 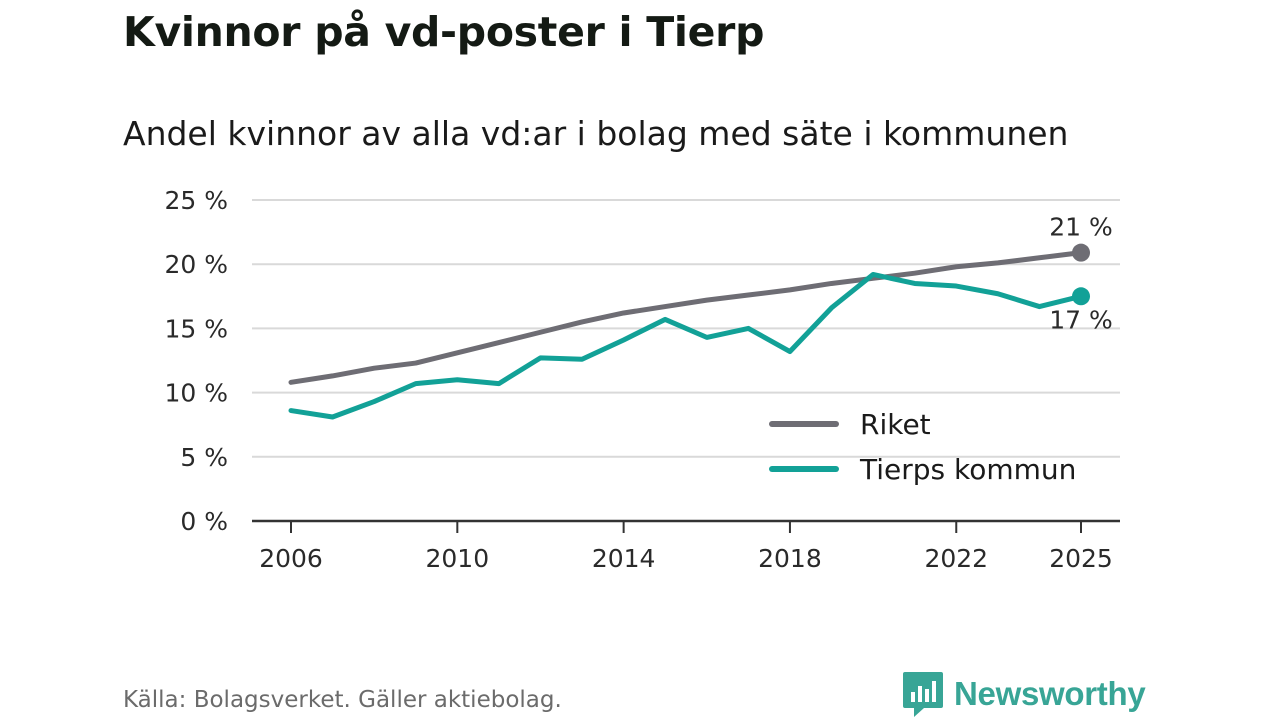 What do you see at coordinates (342, 700) in the screenshot?
I see `source-note: Källa: Bolagsverket. Gäller aktiebolag.` at bounding box center [342, 700].